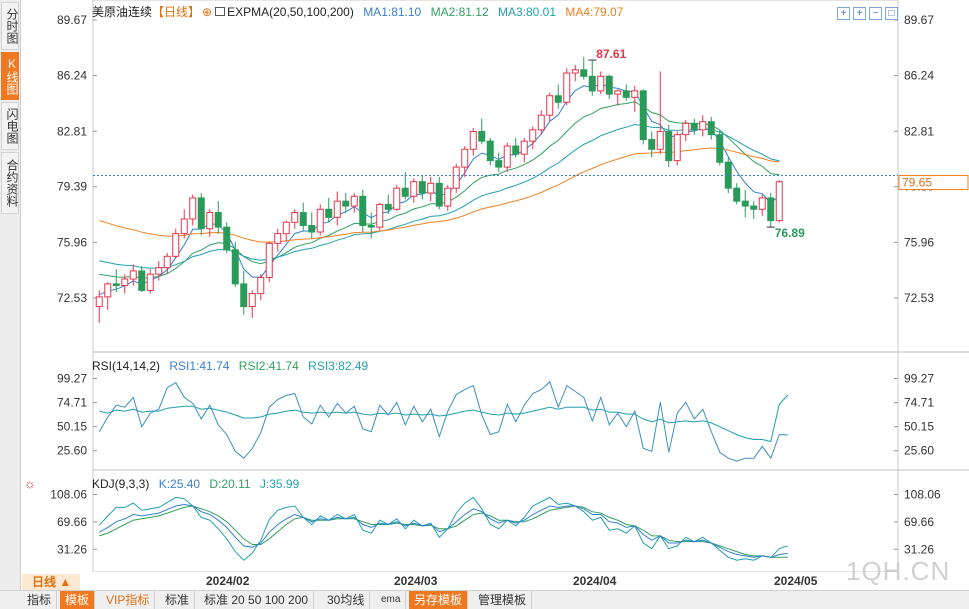  Describe the element at coordinates (346, 600) in the screenshot. I see `tab-ma30: 30均线` at that location.